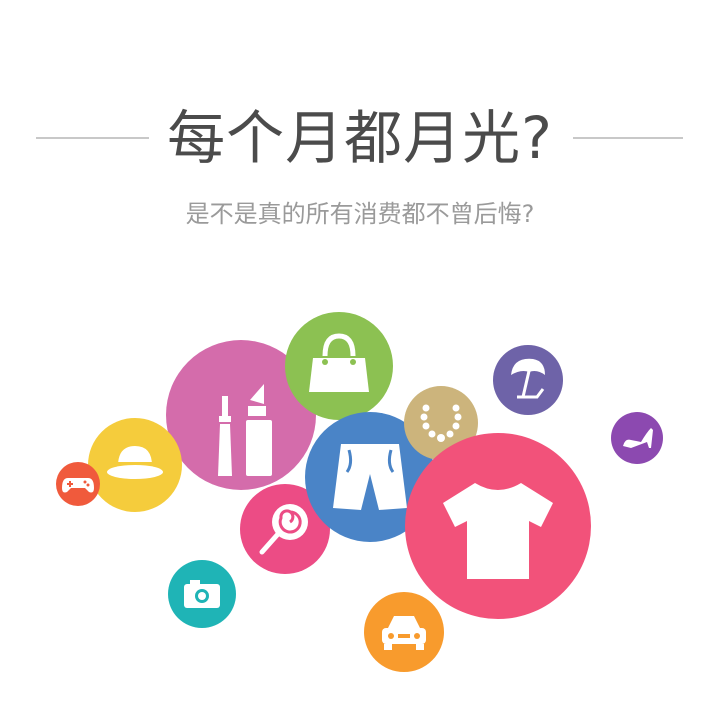 The height and width of the screenshot is (720, 720). I want to click on cosmetics-icon, so click(245, 430).